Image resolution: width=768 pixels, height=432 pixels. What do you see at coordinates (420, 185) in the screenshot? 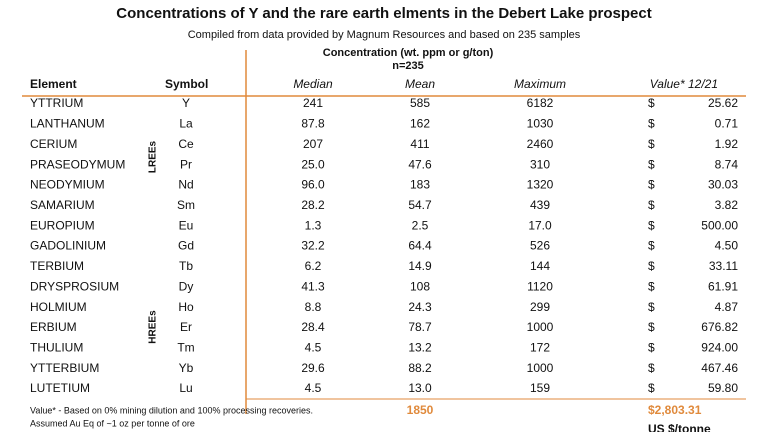
I see `cell: 183` at bounding box center [420, 185].